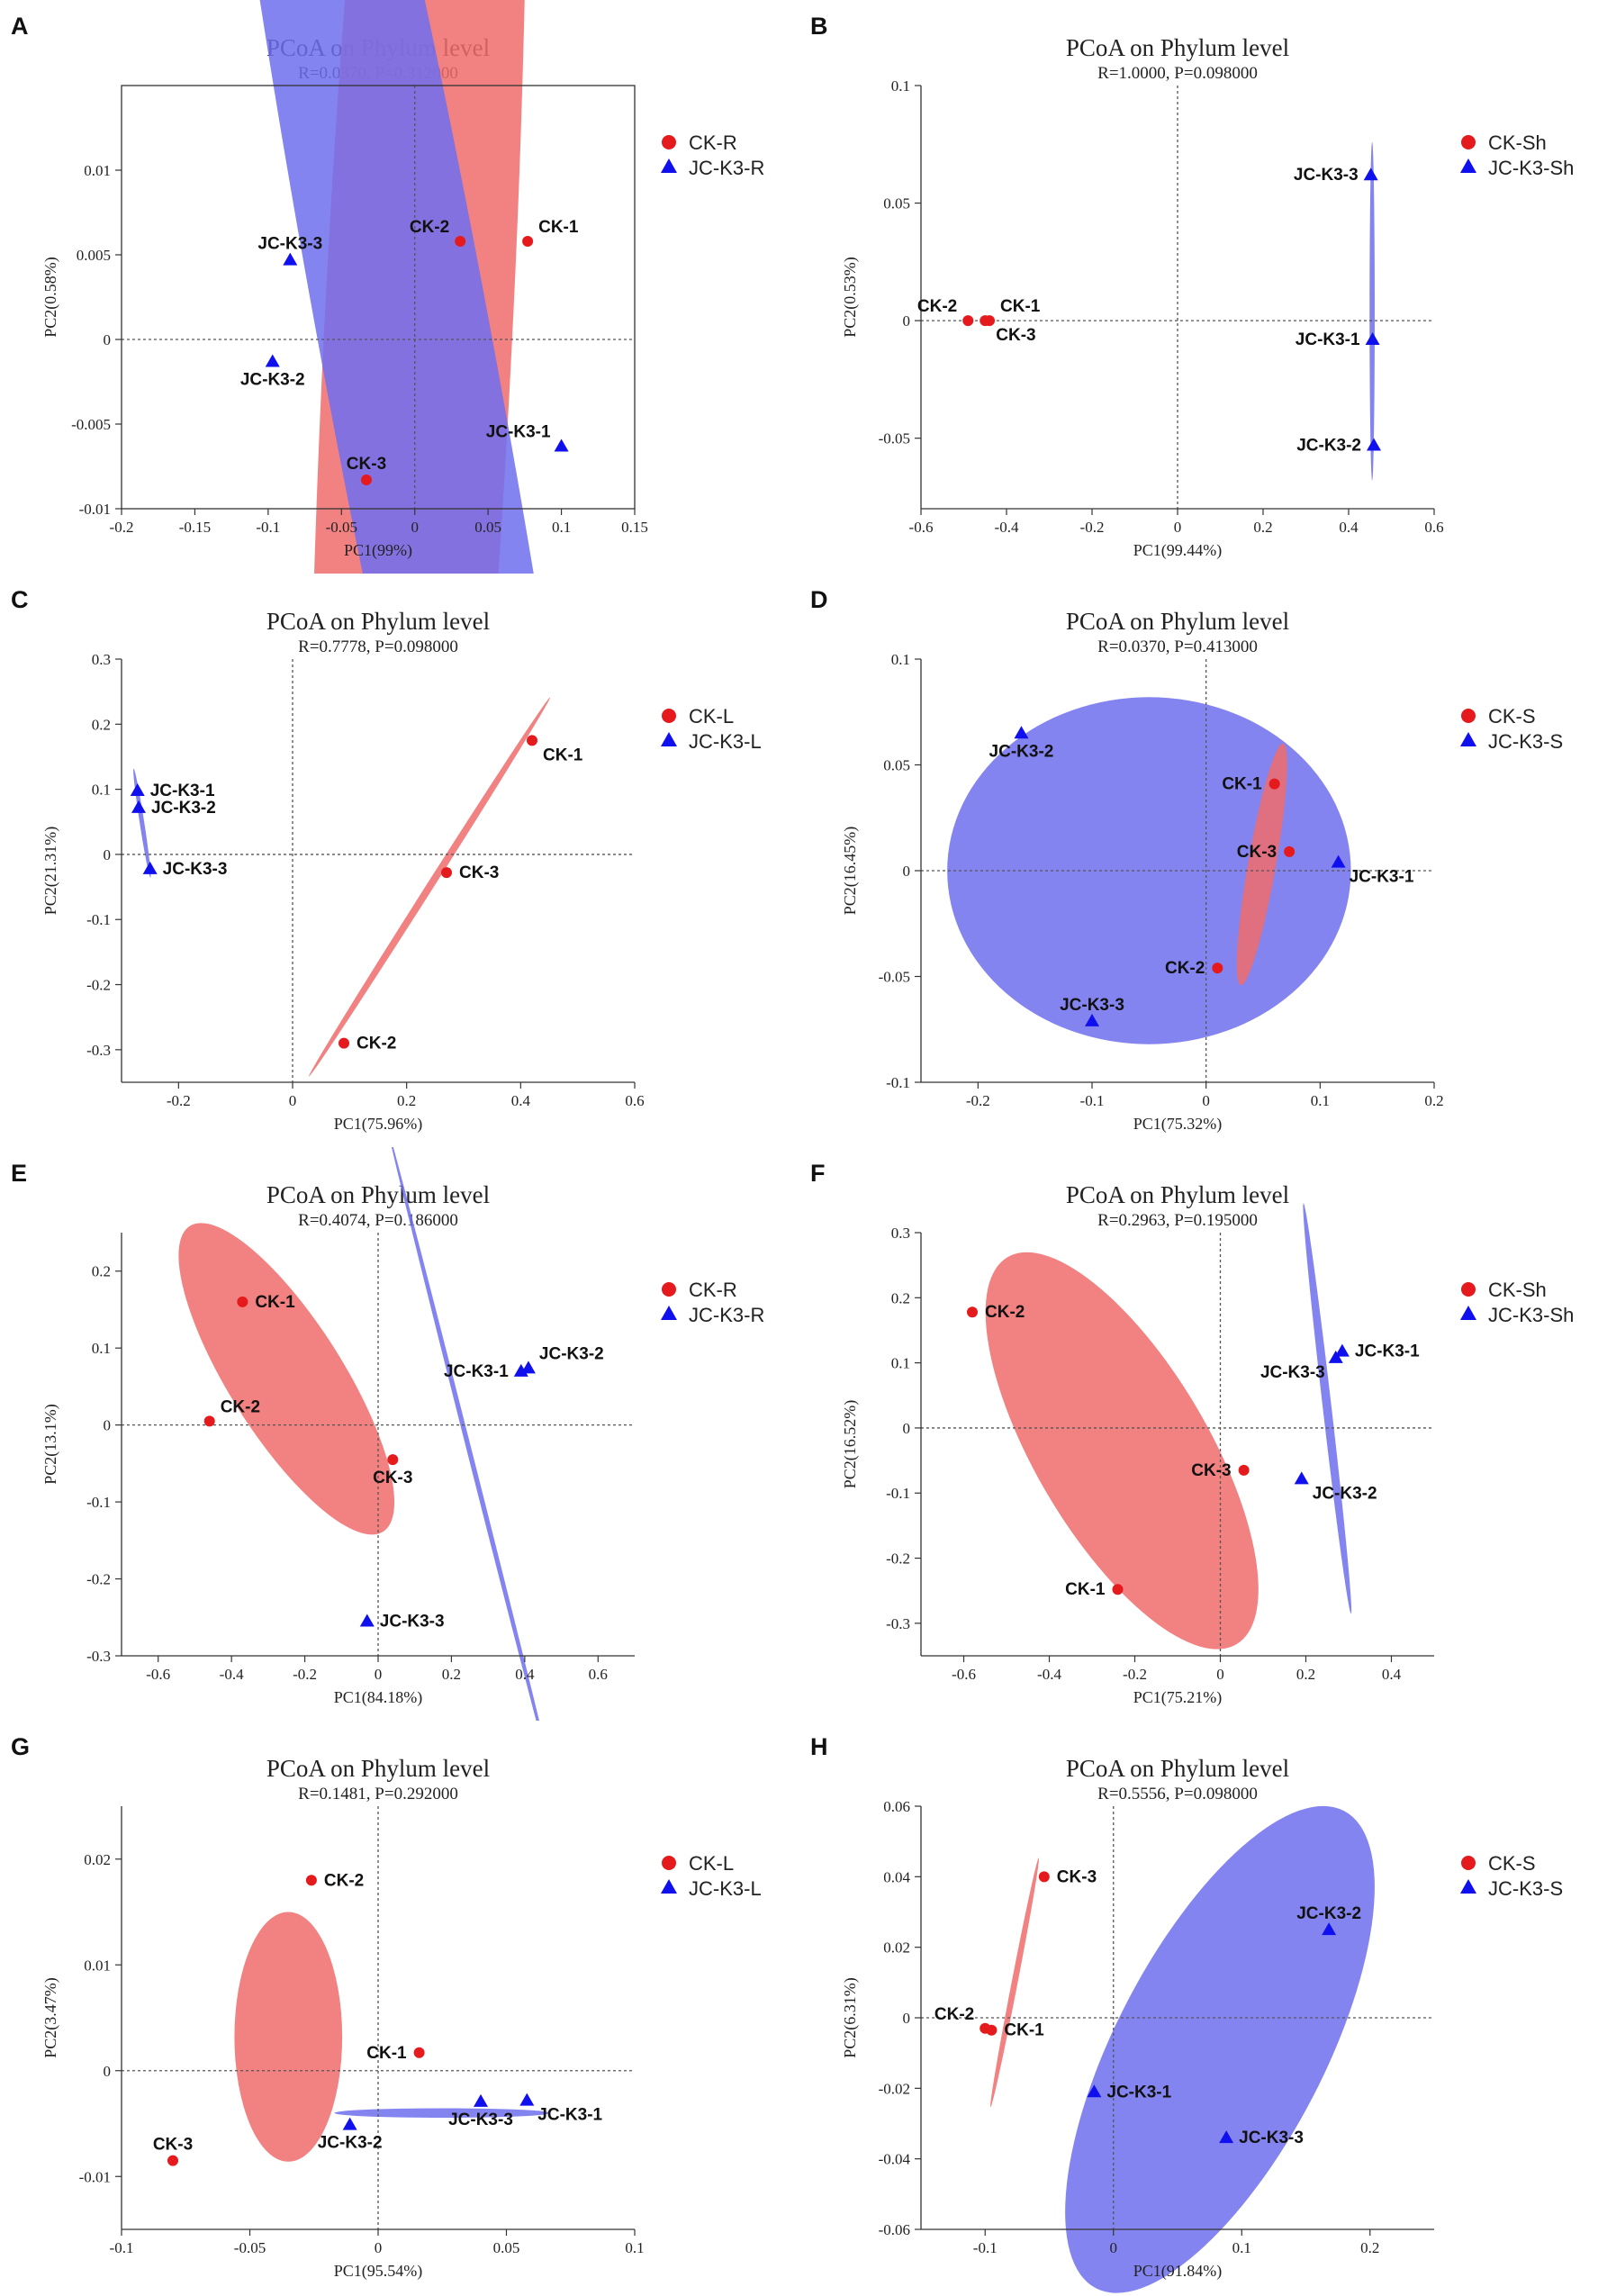 This screenshot has height=2296, width=1598. I want to click on chart-subtitle: R=0.5556, P=0.098000, so click(1177, 1794).